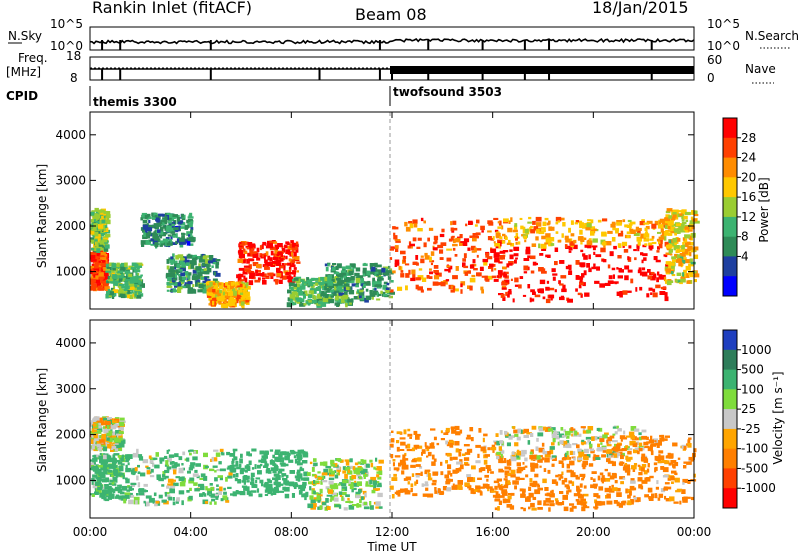  What do you see at coordinates (66, 24) in the screenshot?
I see `nsky-tick-top: 10^5` at bounding box center [66, 24].